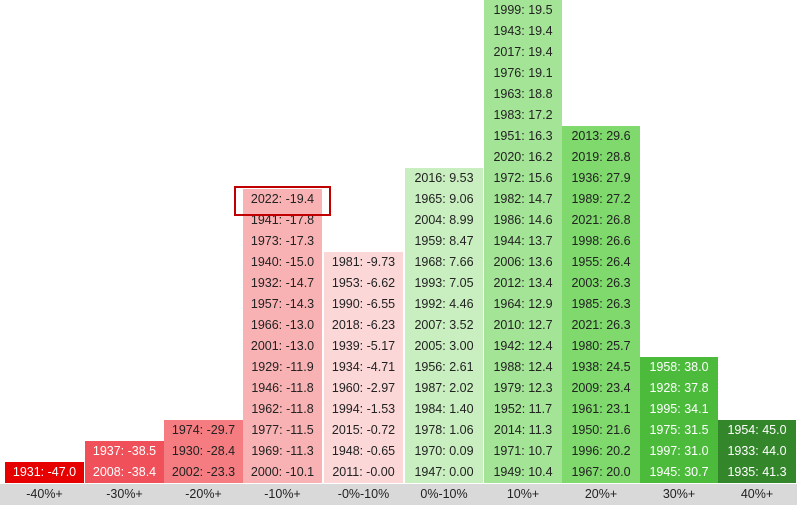  What do you see at coordinates (757, 494) in the screenshot?
I see `category-label: 40%+` at bounding box center [757, 494].